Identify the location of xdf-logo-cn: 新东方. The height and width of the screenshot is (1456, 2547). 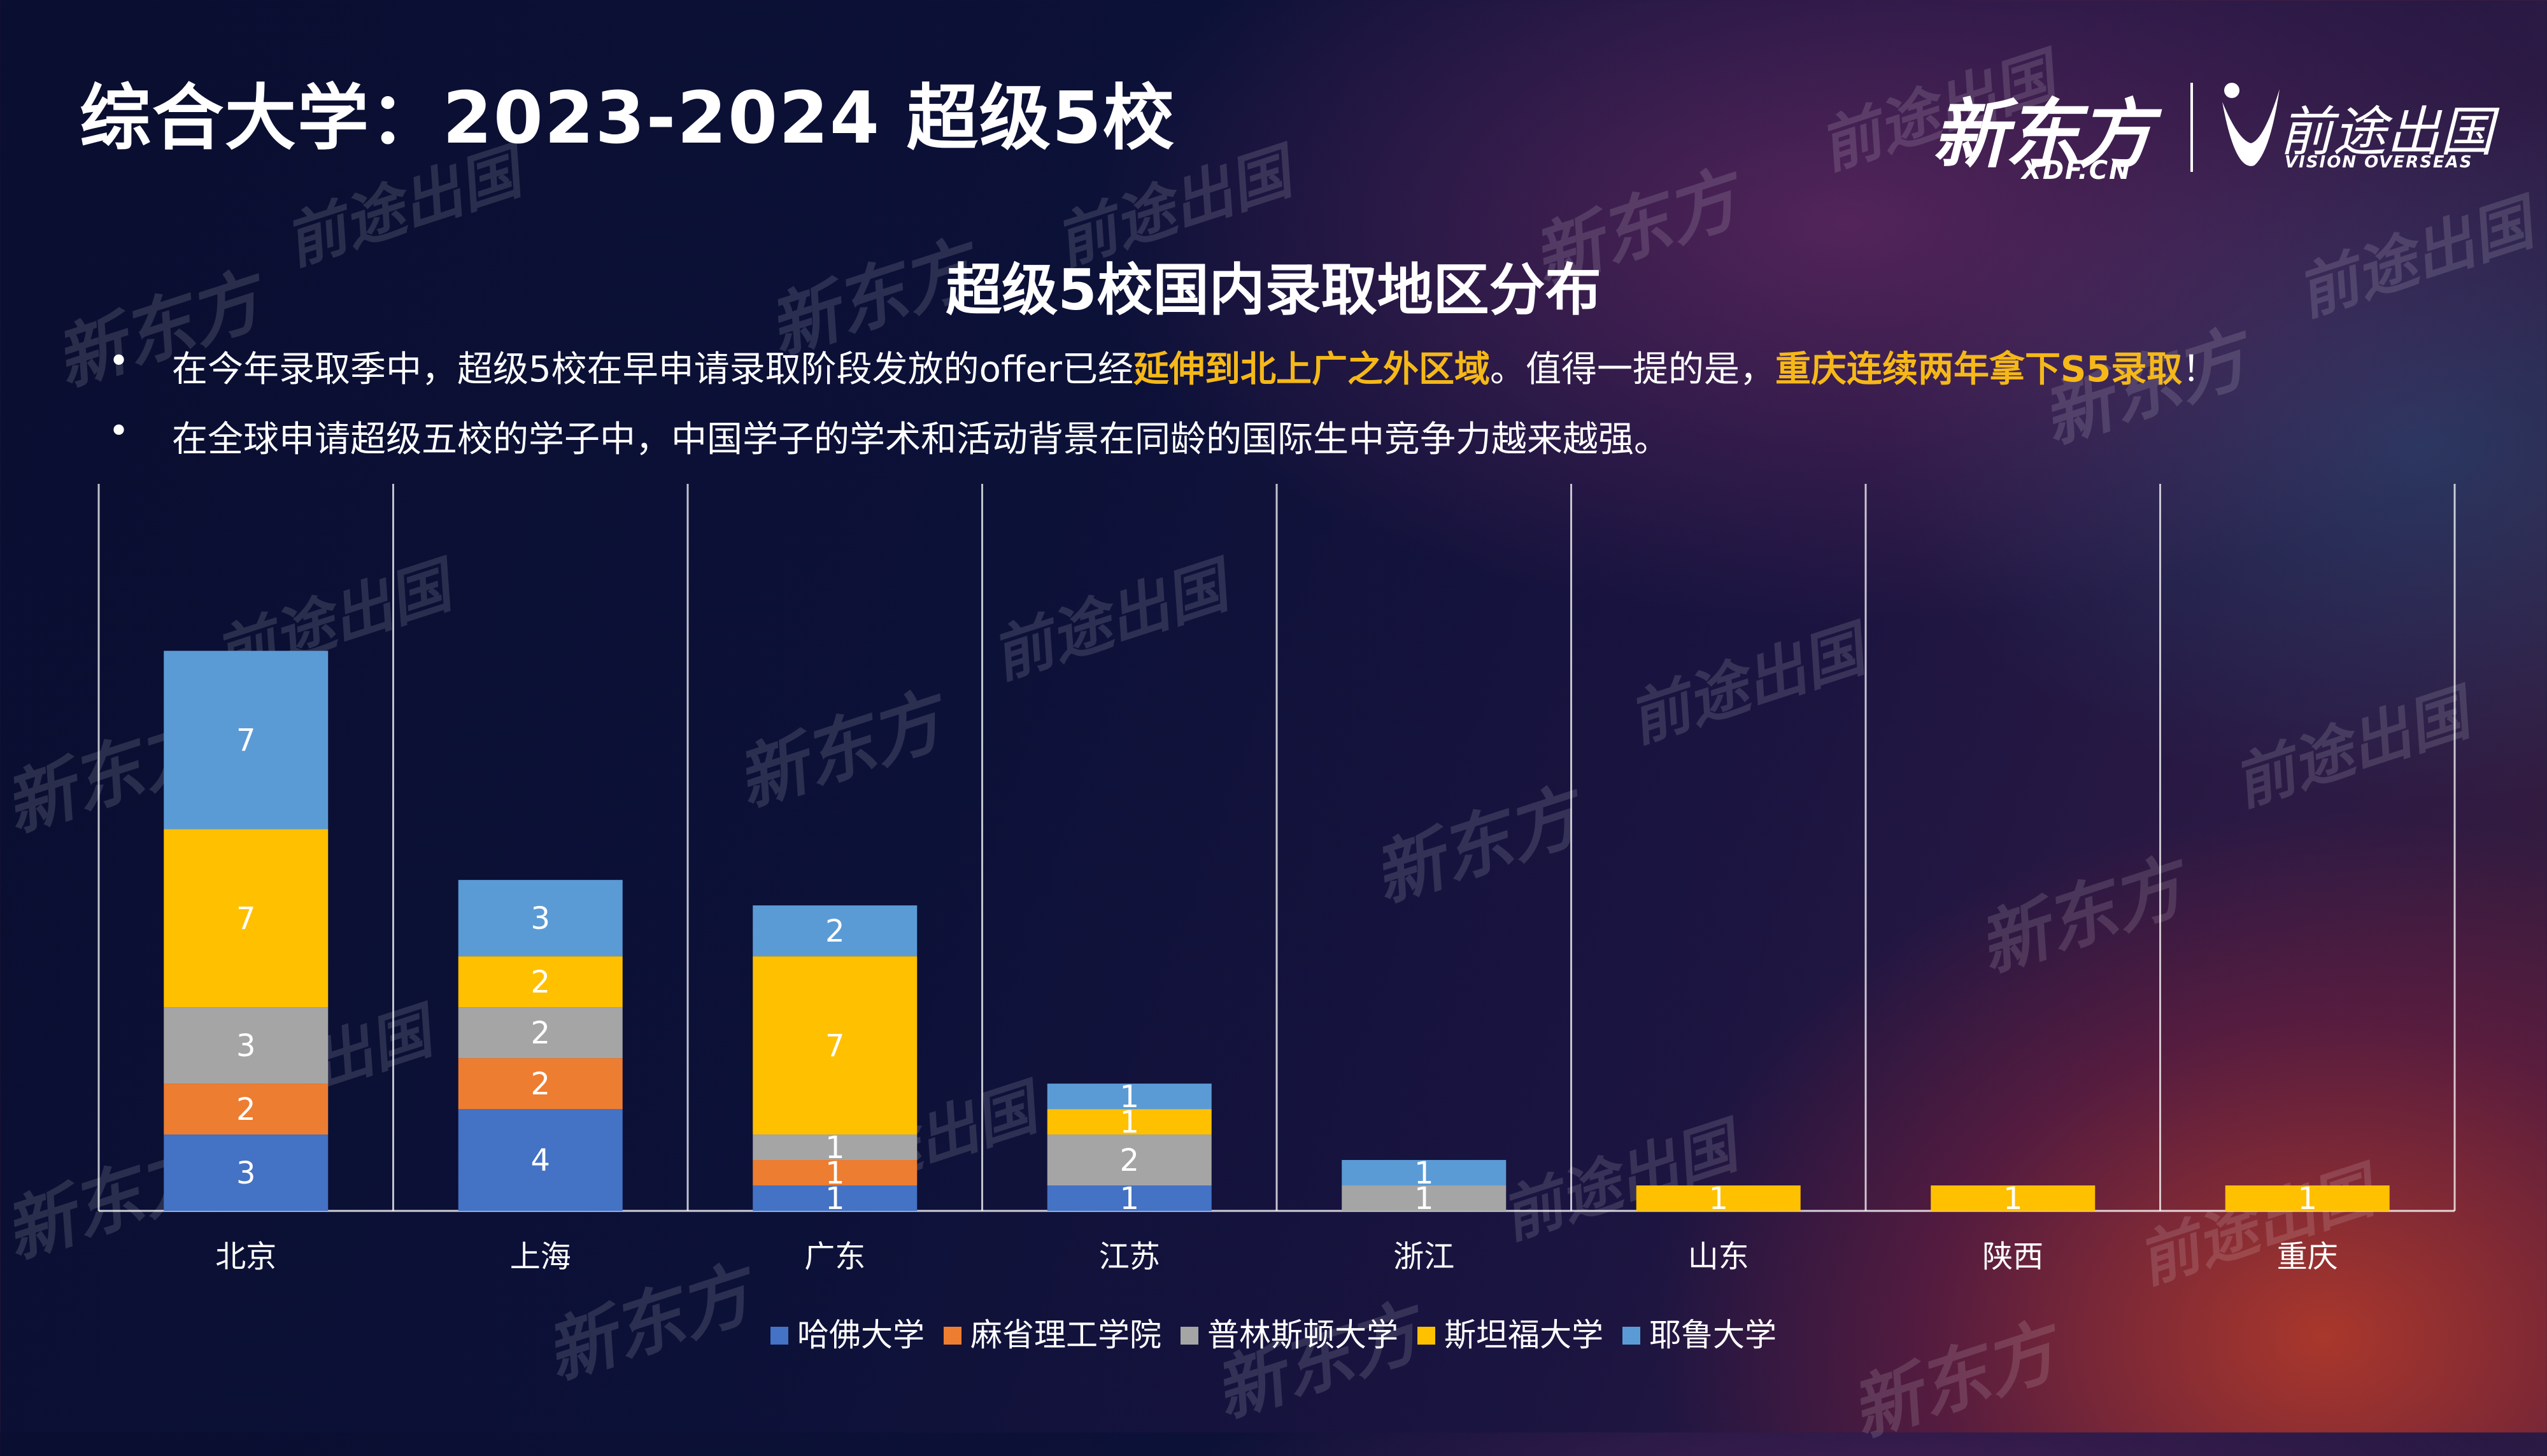
(2043, 134).